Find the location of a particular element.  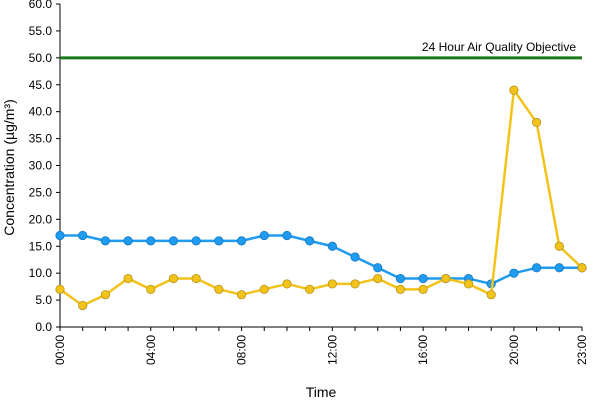

y-tick-label: 30.0 is located at coordinates (41, 166).